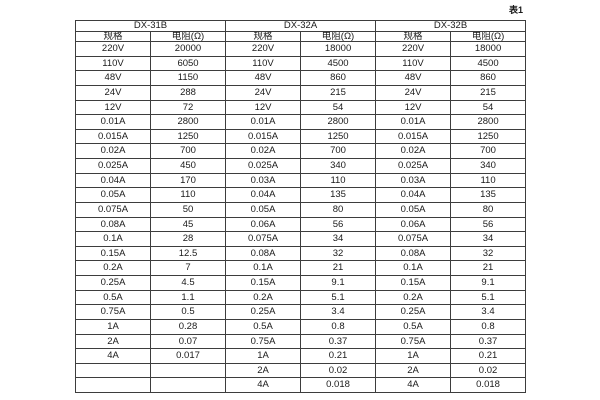 This screenshot has height=400, width=600. Describe the element at coordinates (263, 195) in the screenshot. I see `spec-cell: 0.04A` at that location.